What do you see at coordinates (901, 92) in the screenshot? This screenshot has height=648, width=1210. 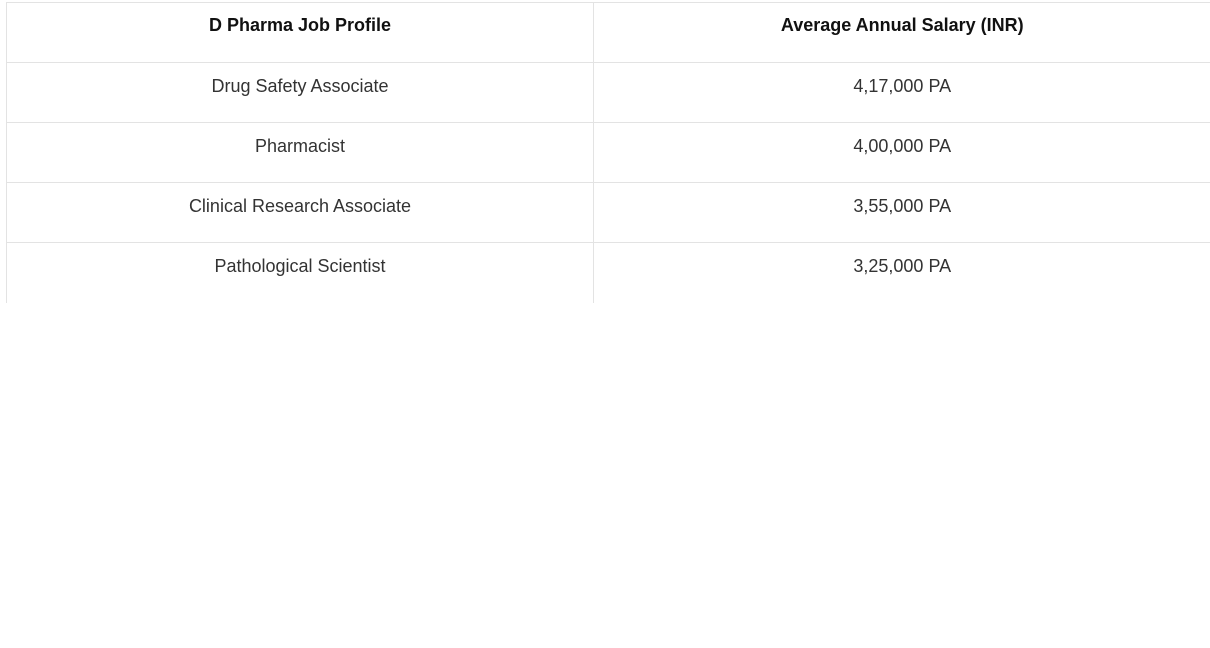 I see `salary-cell: 4,17,000 PA` at bounding box center [901, 92].